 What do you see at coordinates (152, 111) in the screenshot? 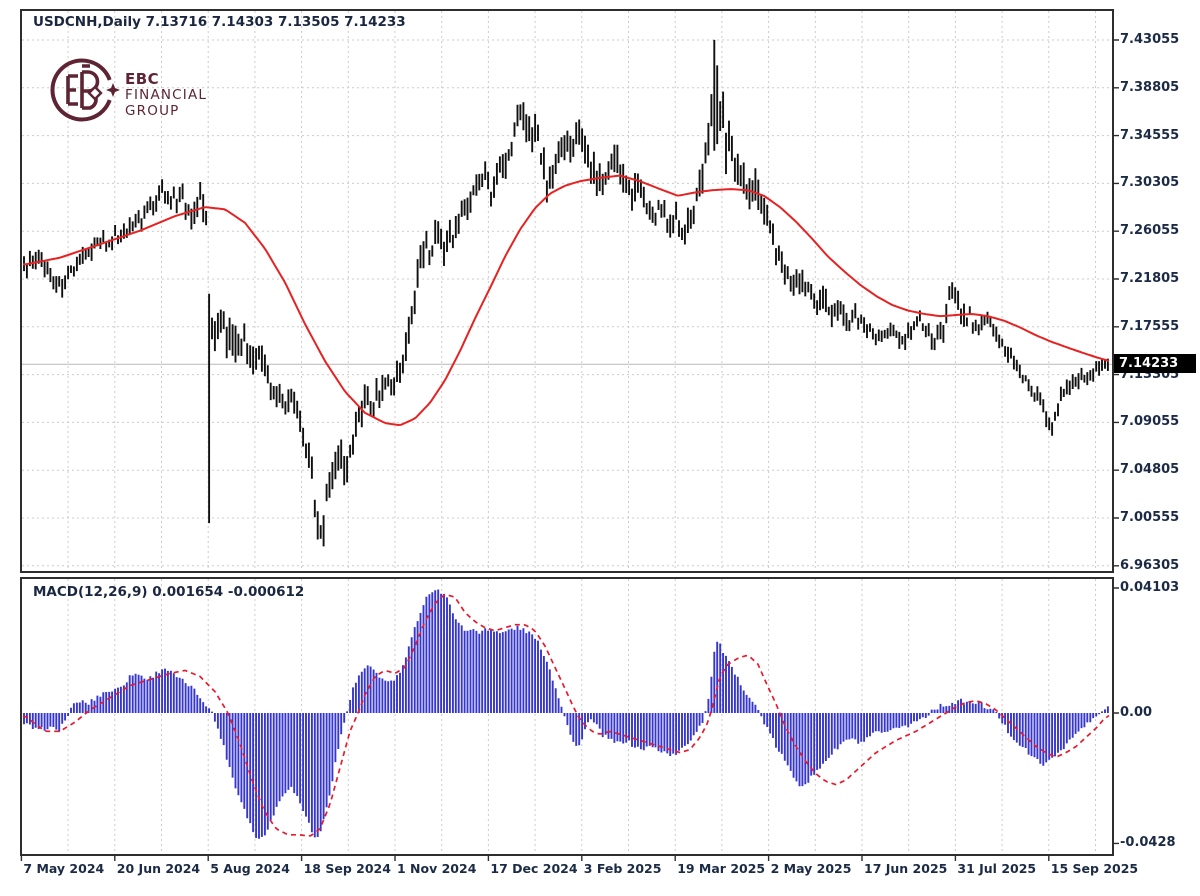
I see `logo-group-text: GROUP` at bounding box center [152, 111].